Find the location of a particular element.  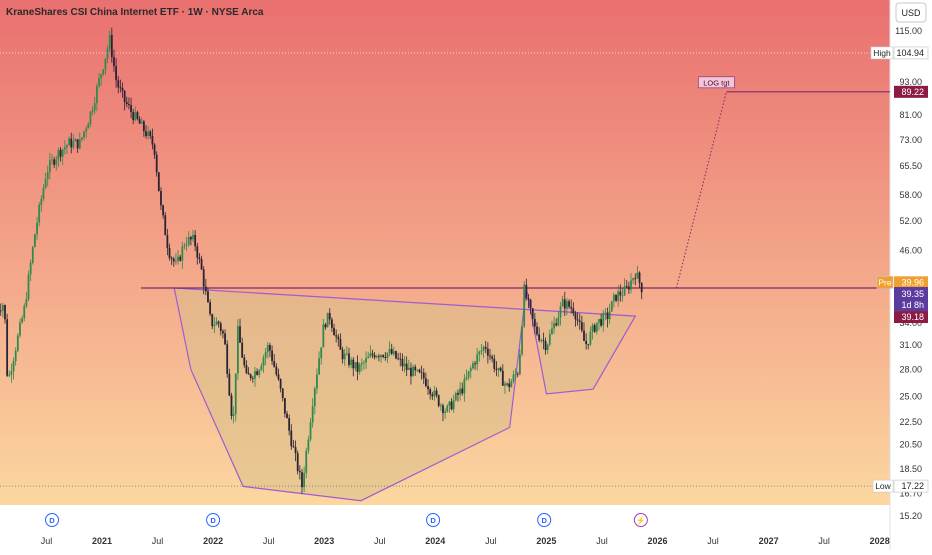

x-tick-label: 2024 is located at coordinates (435, 541).